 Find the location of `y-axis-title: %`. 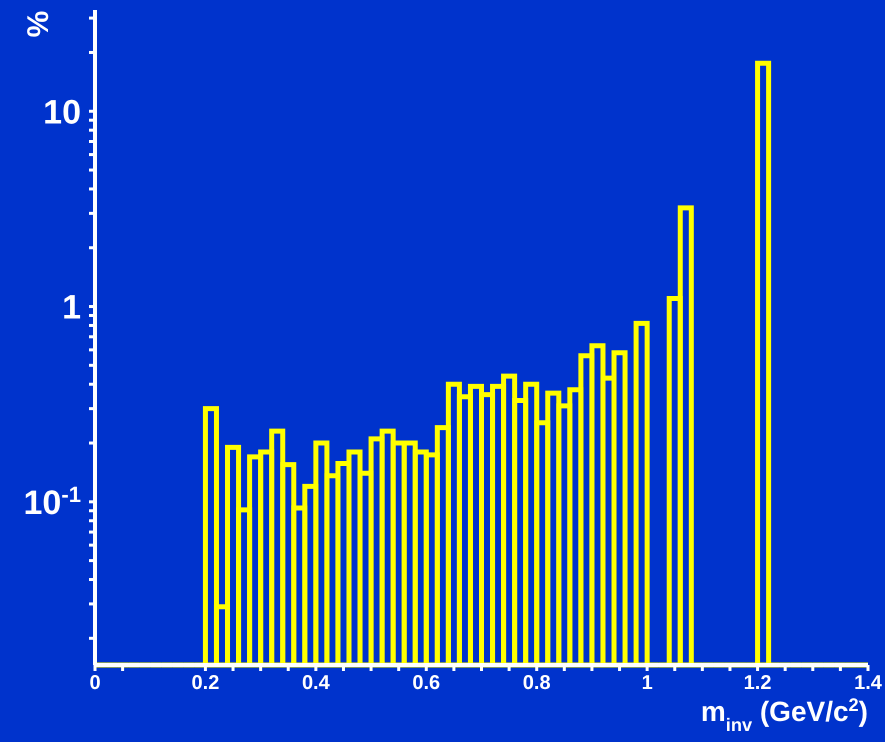

y-axis-title: % is located at coordinates (38, 24).